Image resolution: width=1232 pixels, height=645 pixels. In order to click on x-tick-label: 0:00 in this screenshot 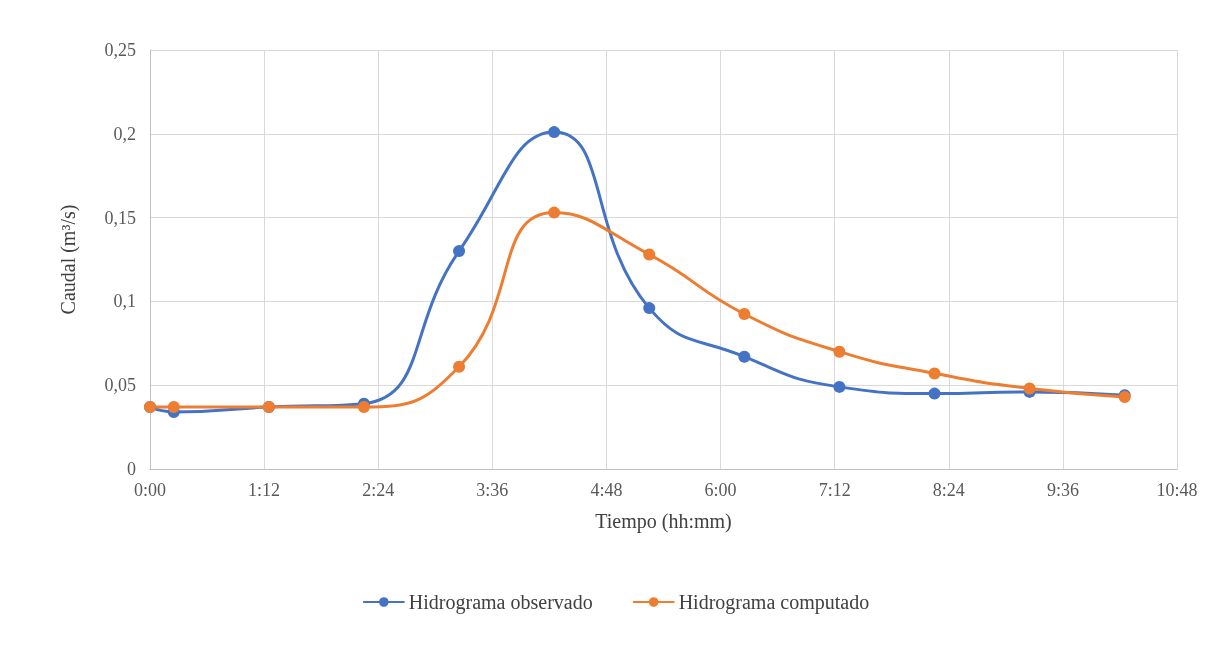, I will do `click(150, 490)`.